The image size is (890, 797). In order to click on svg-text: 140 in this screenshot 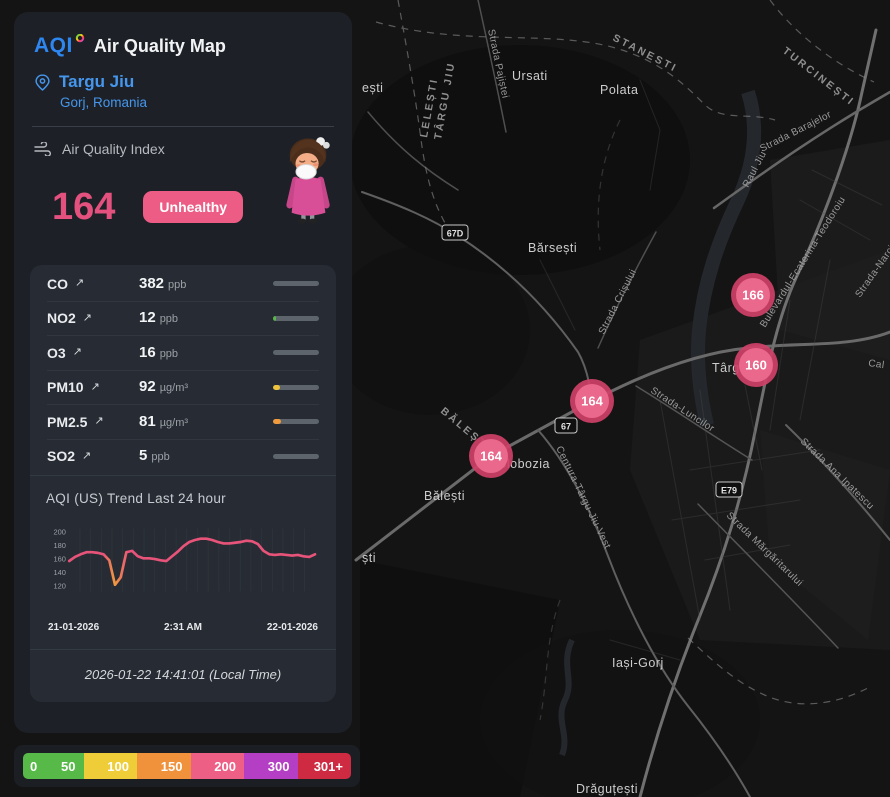, I will do `click(59, 572)`.